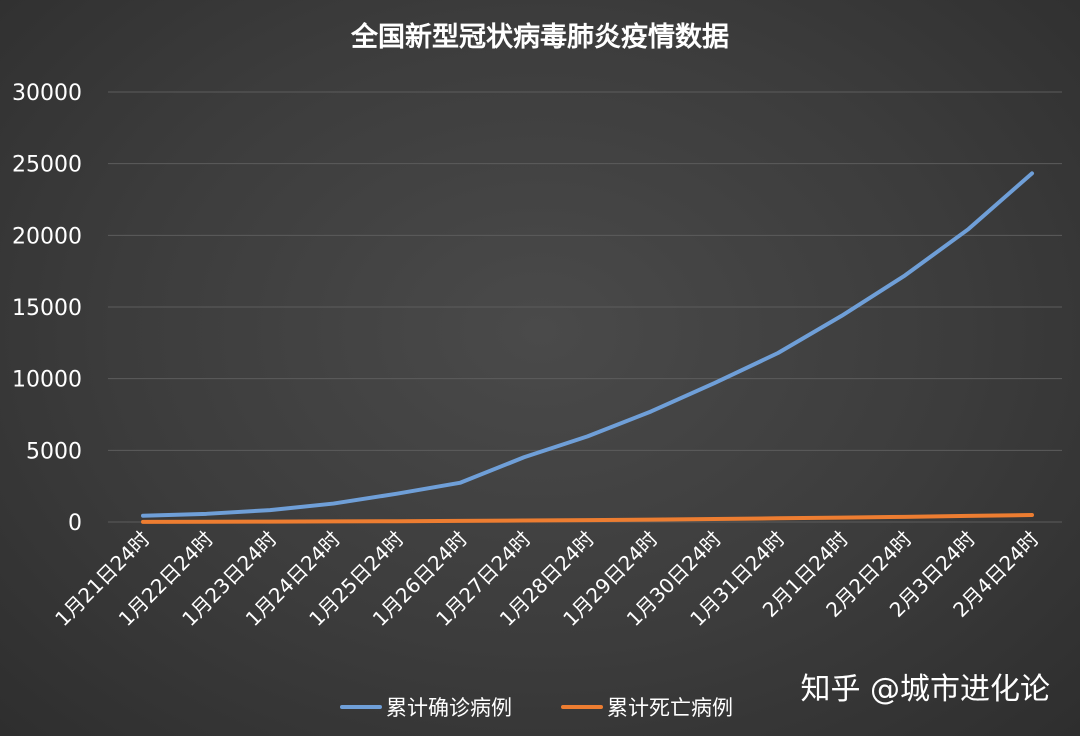  I want to click on legend-label: 累计死亡病例, so click(670, 708).